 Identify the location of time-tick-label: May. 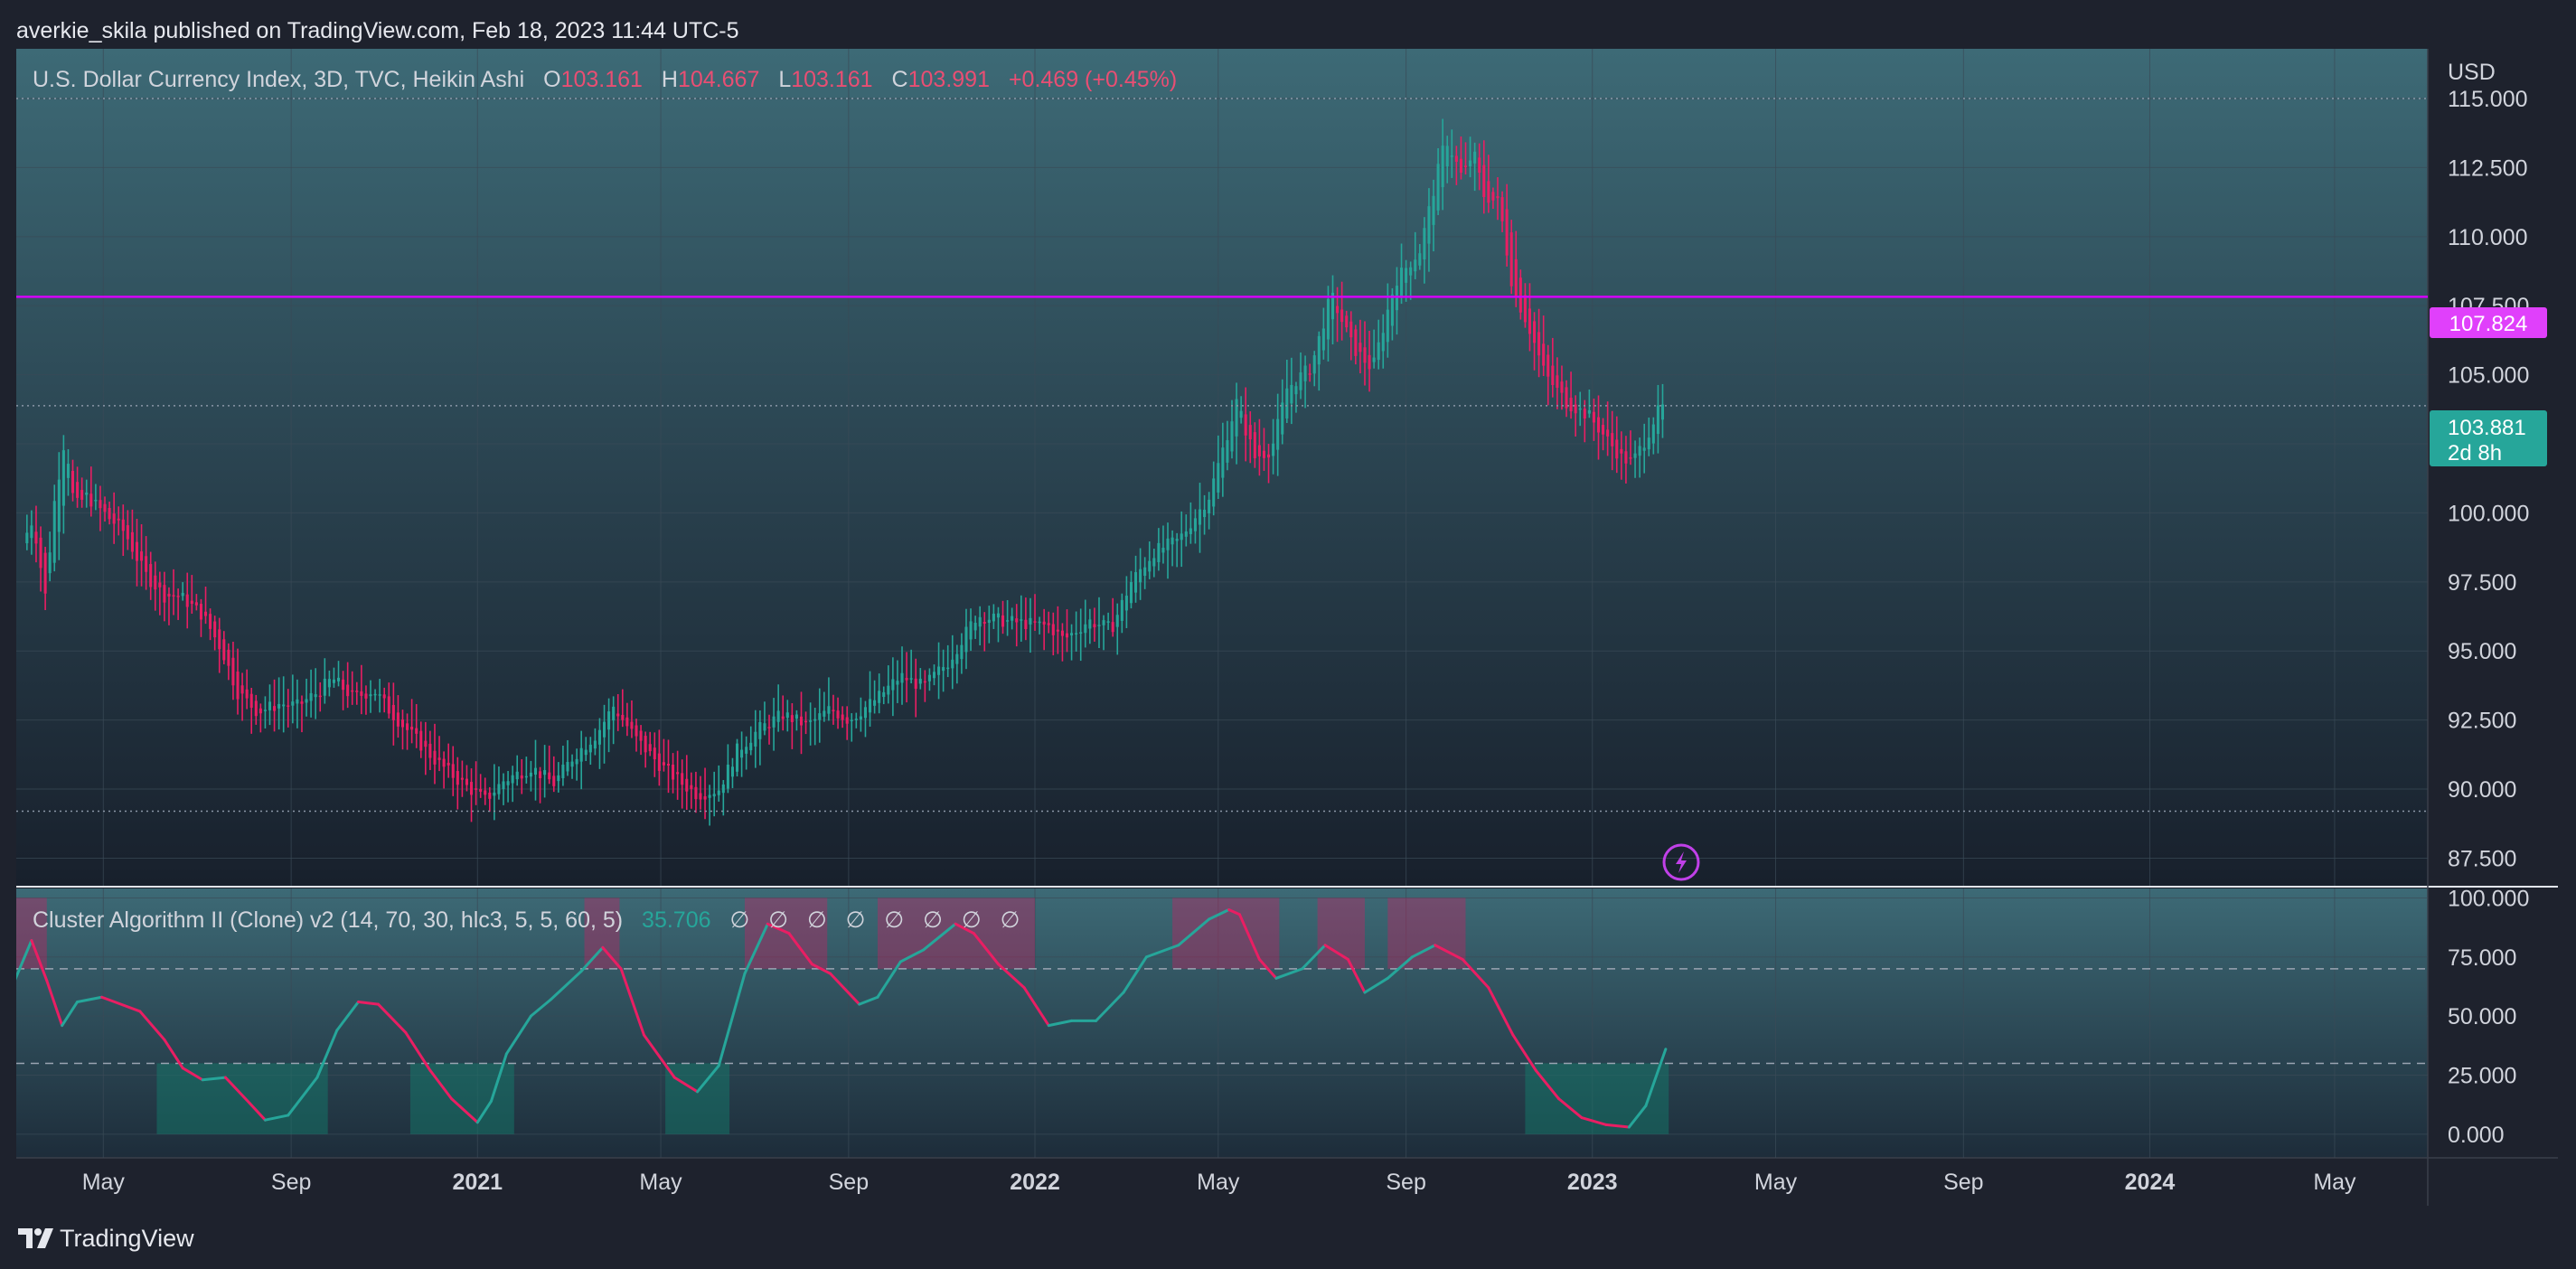
(104, 1182).